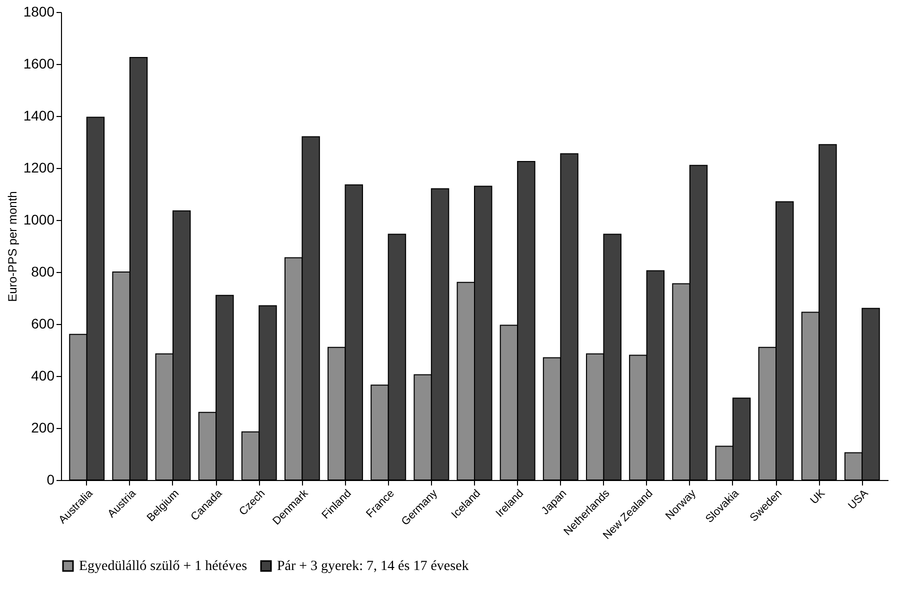  I want to click on y-tick-label: 800, so click(43, 272).